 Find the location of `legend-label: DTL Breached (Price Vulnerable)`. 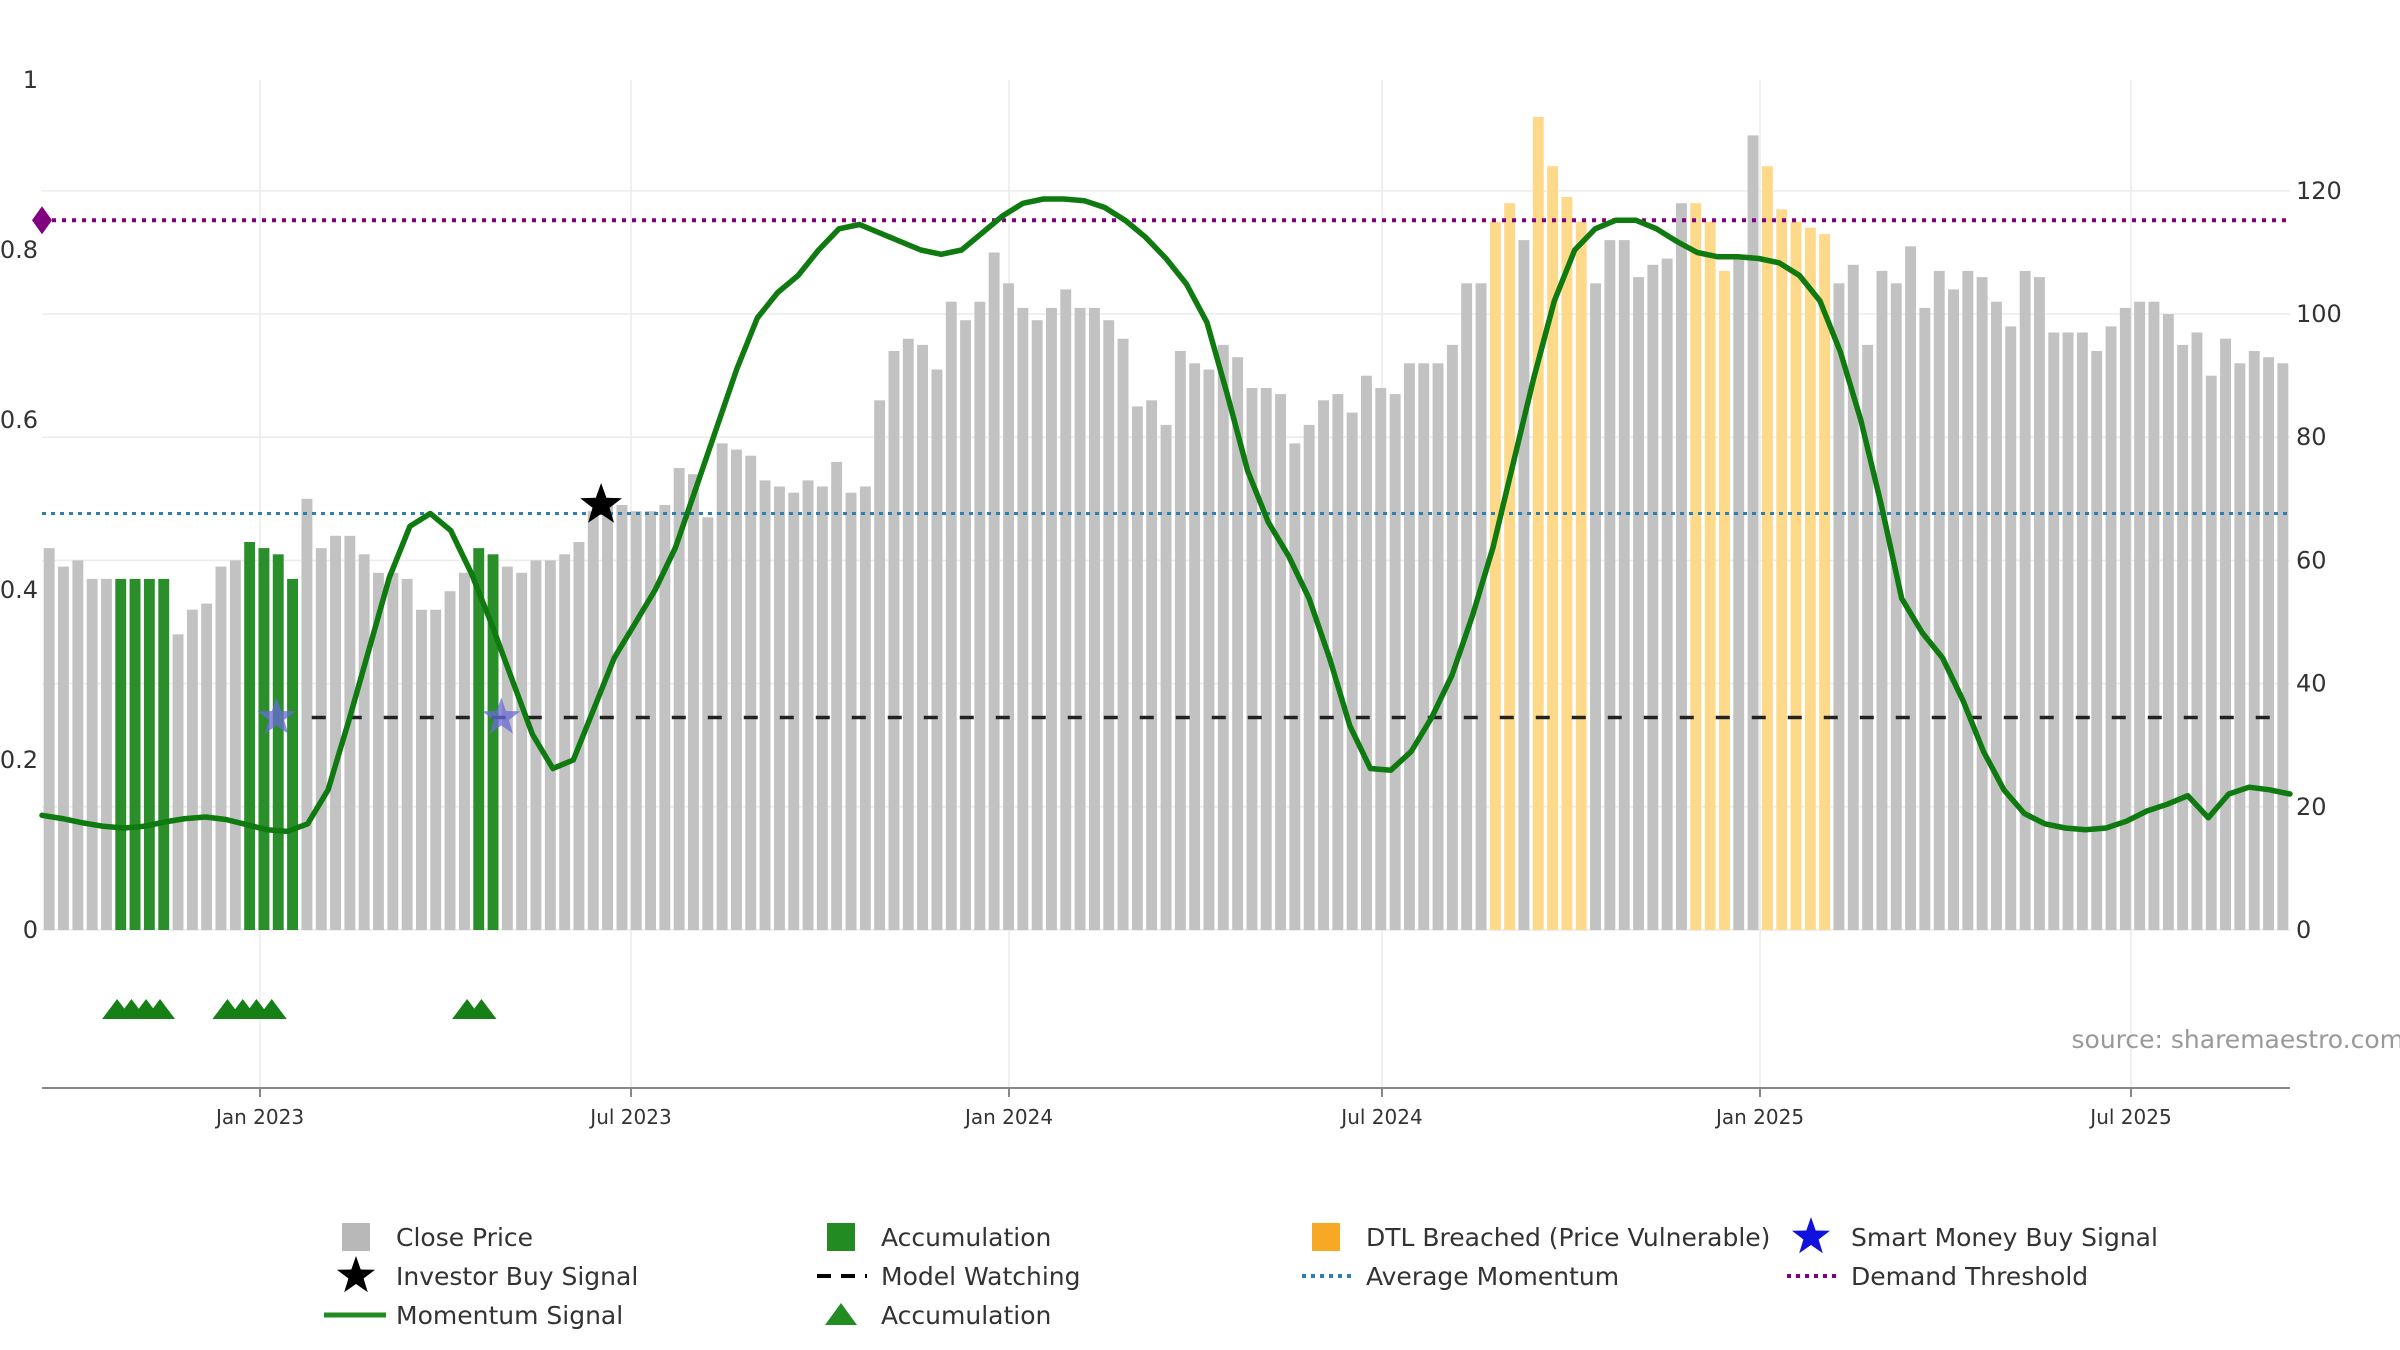

legend-label: DTL Breached (Price Vulnerable) is located at coordinates (1568, 1237).